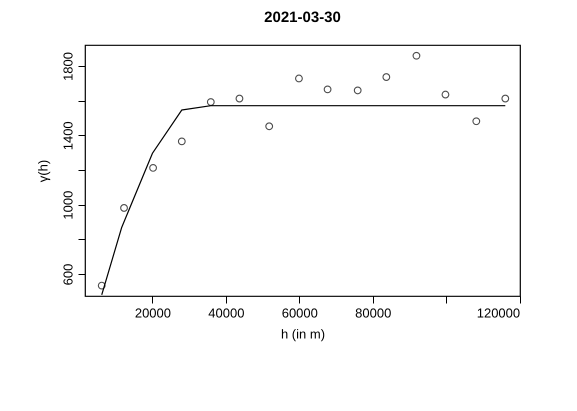 The image size is (577, 411). I want to click on x-tick-label: 80000, so click(373, 313).